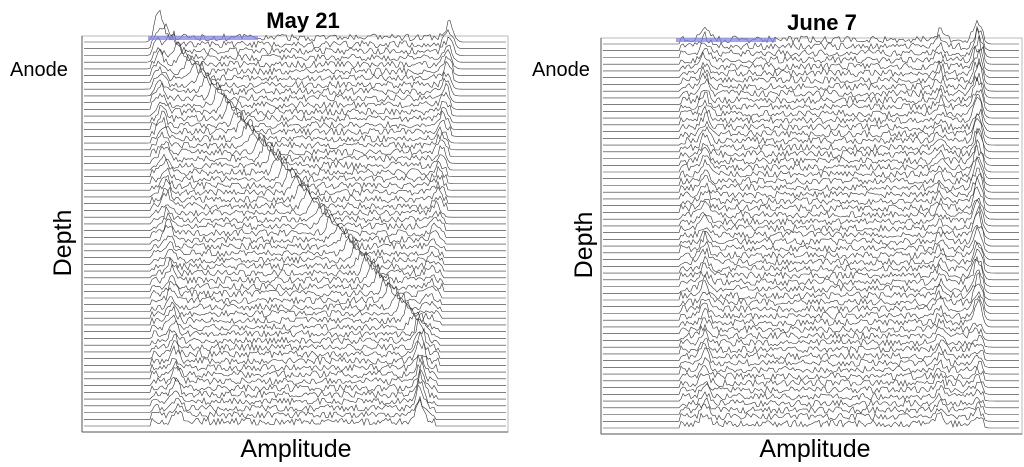 The width and height of the screenshot is (1024, 467). Describe the element at coordinates (295, 449) in the screenshot. I see `x-axis-label: Amplitude` at that location.